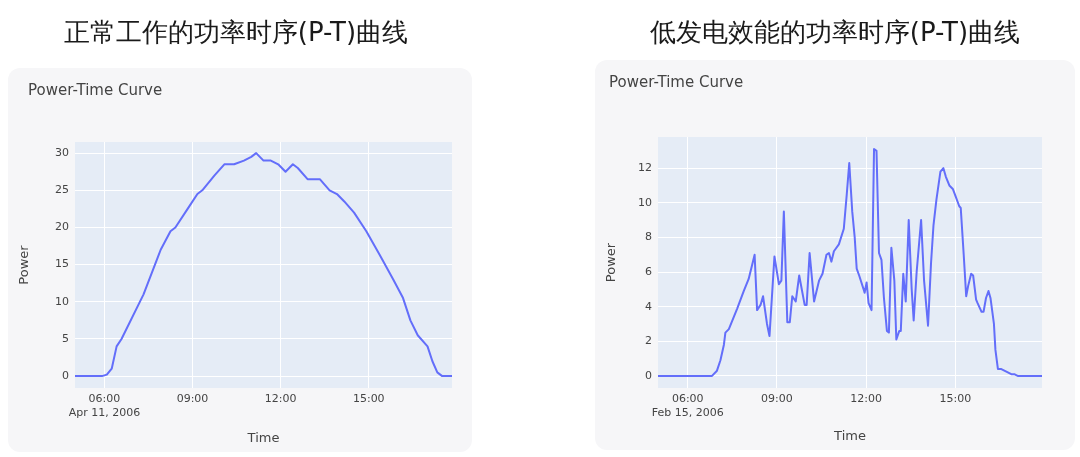 The image size is (1080, 457). Describe the element at coordinates (62, 264) in the screenshot. I see `y-tick-label: 15` at that location.